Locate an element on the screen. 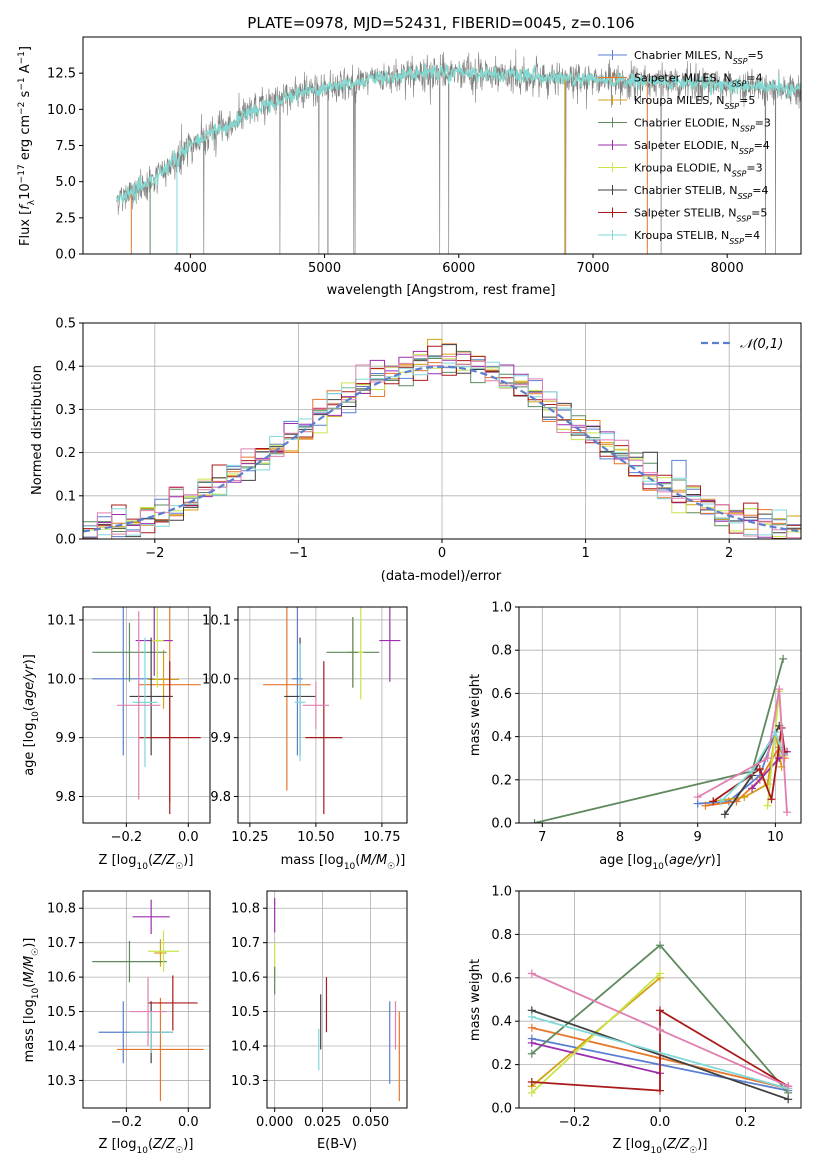  x-tick-label: 0.0 is located at coordinates (188, 837).